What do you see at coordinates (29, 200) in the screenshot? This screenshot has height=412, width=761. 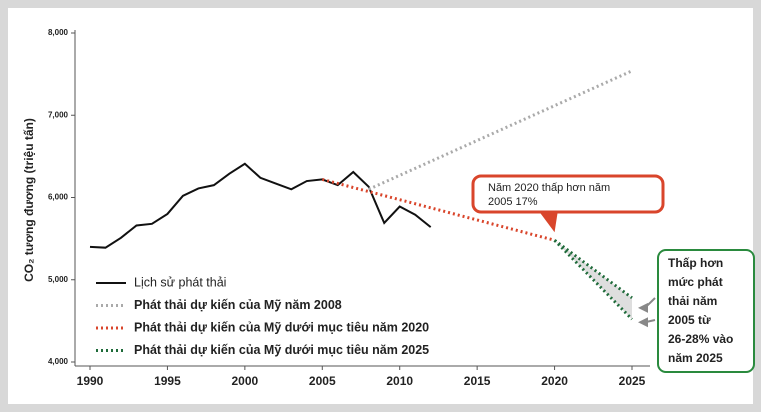 I see `y-axis-label: CO₂ tương đương (triệu tấn)` at bounding box center [29, 200].